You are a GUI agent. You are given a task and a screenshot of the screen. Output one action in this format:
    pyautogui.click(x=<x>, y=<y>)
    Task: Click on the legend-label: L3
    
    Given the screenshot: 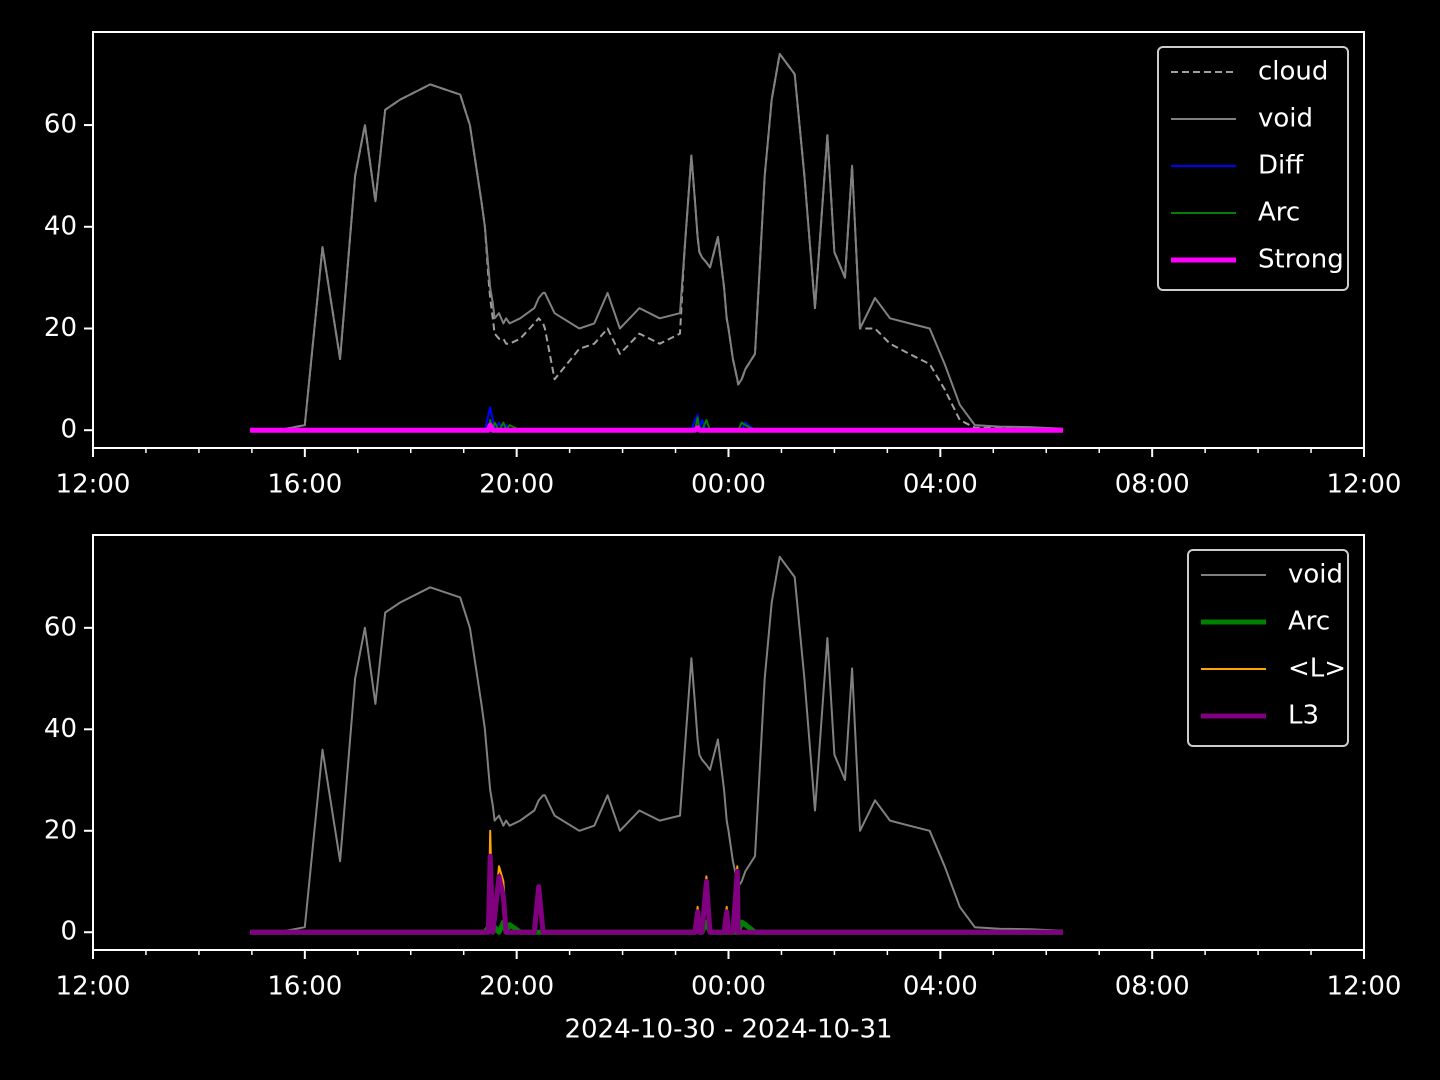 What is the action you would take?
    pyautogui.click(x=1303, y=716)
    